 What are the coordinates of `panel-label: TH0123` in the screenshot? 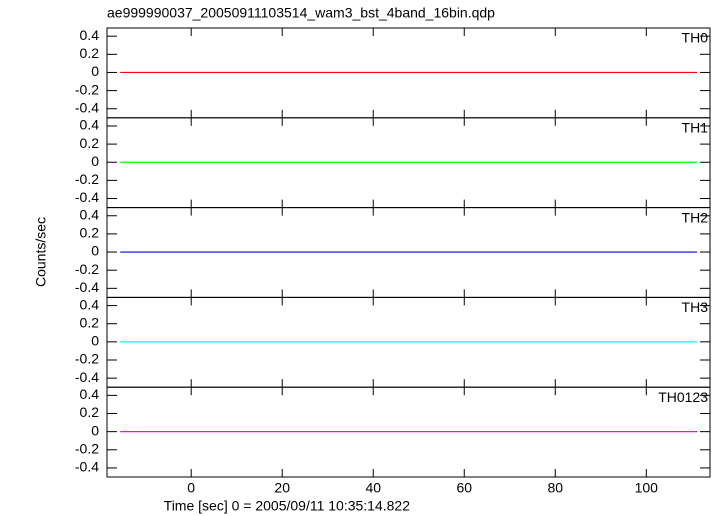 It's located at (683, 397).